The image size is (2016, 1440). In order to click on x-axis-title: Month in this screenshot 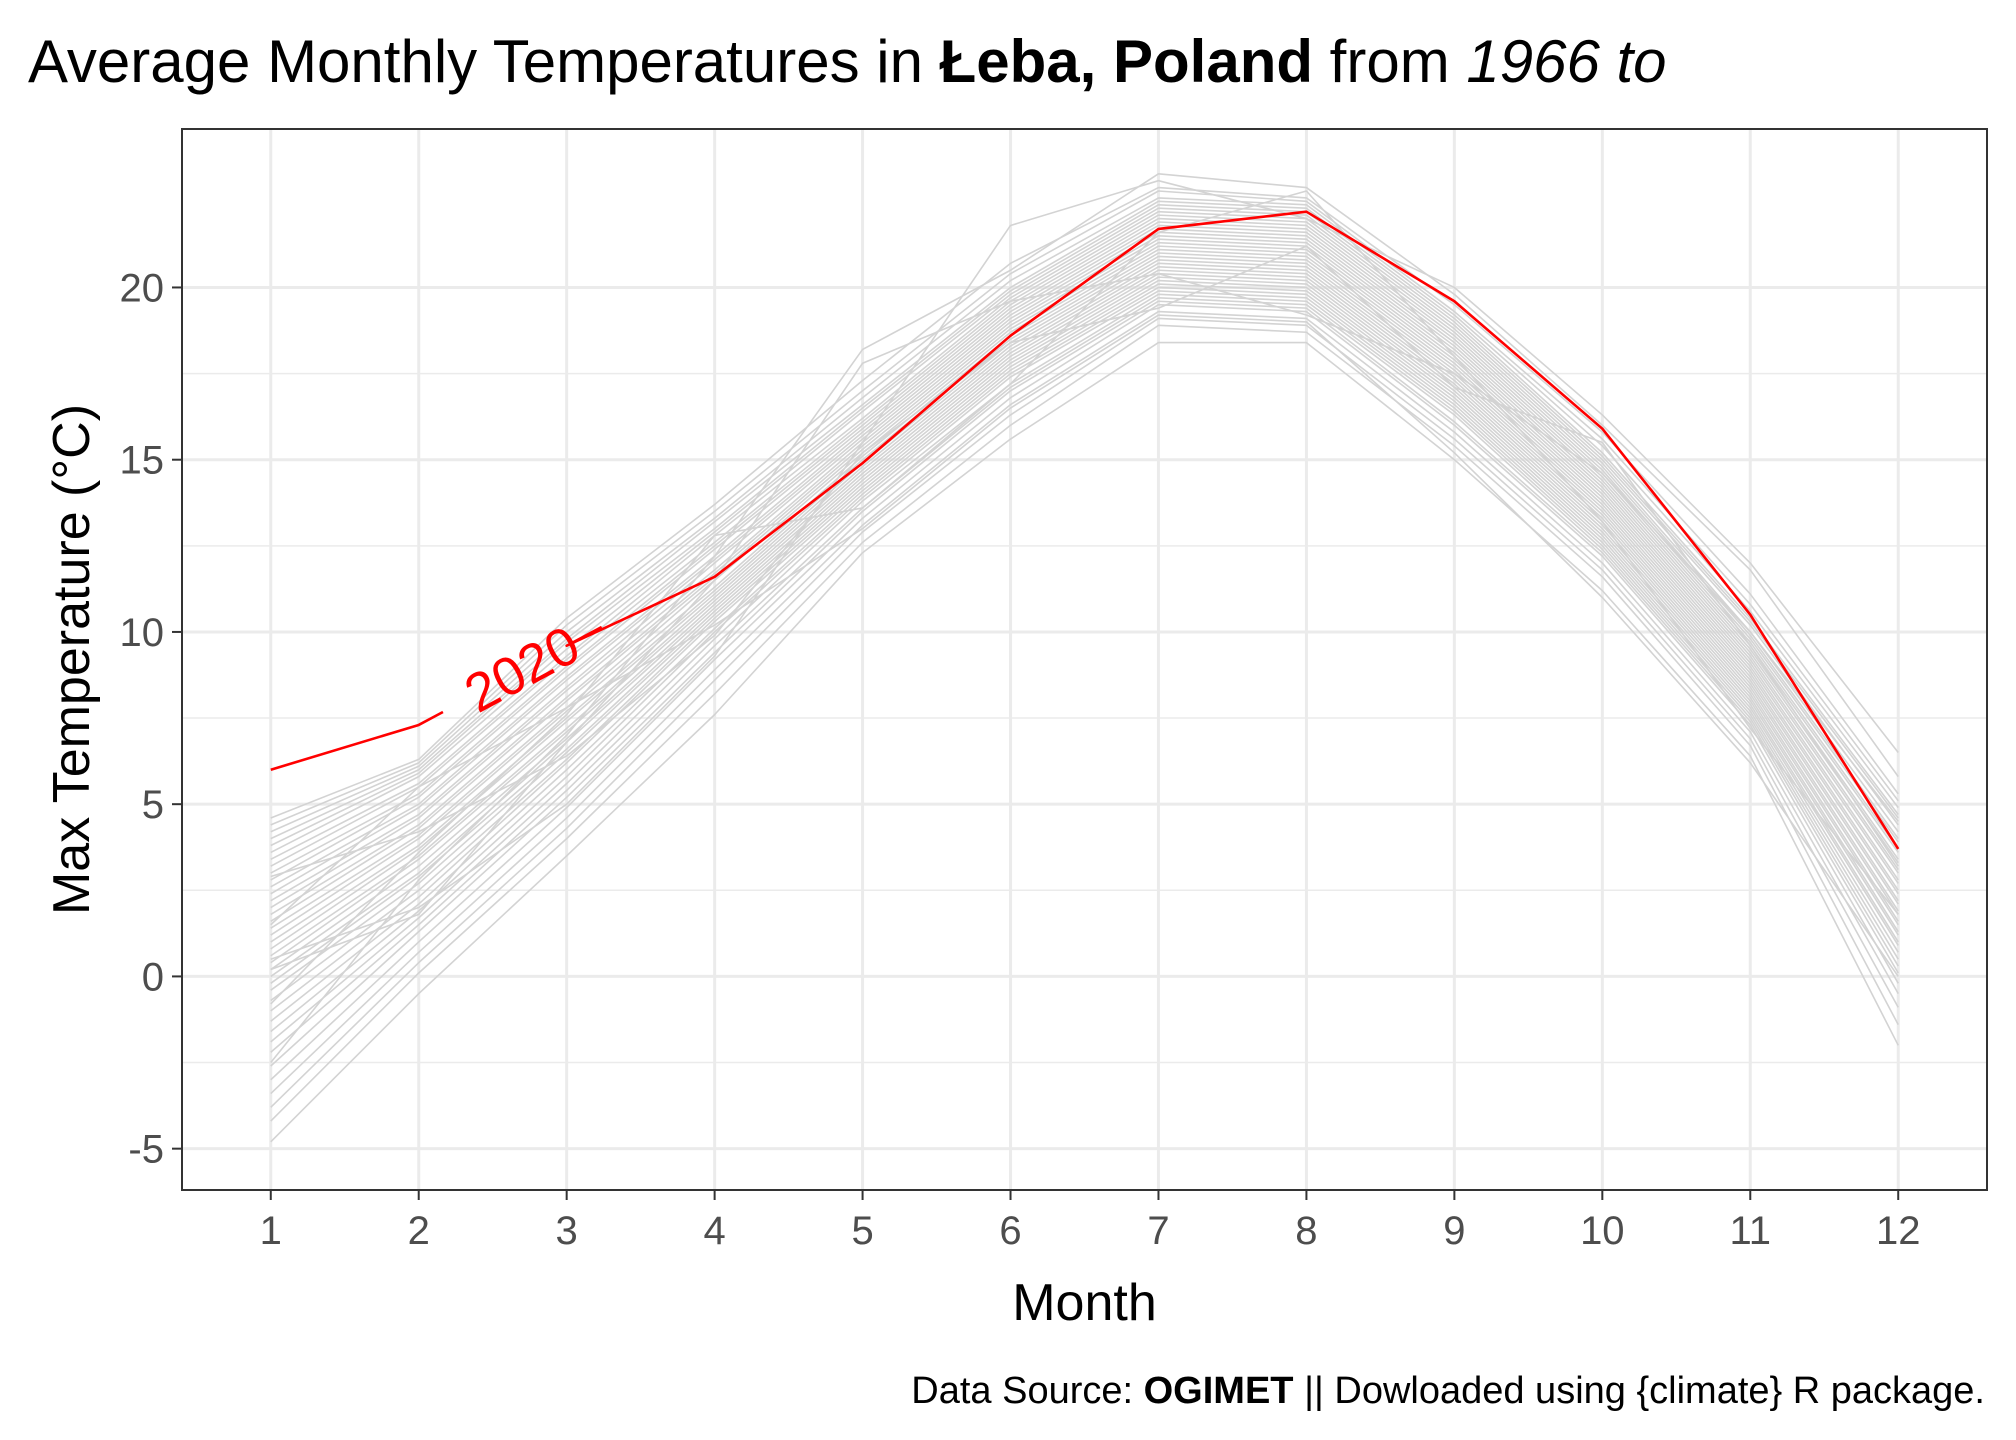, I will do `click(1084, 1303)`.